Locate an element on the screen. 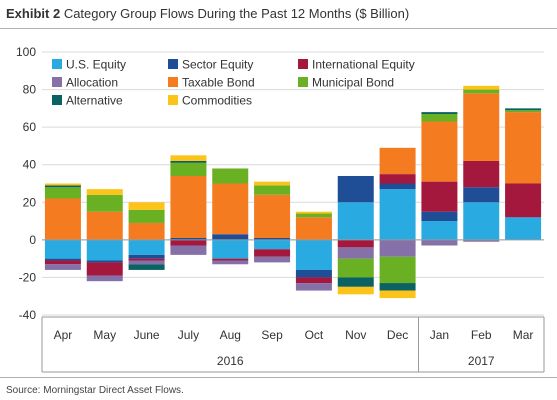 Image resolution: width=557 pixels, height=400 pixels. legend-label: International Equity is located at coordinates (363, 65).